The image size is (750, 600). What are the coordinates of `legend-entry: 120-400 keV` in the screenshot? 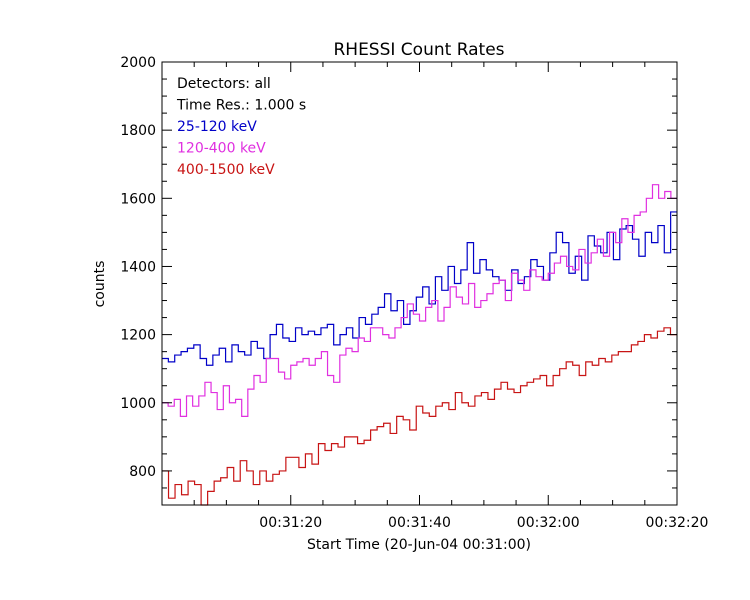 It's located at (221, 149).